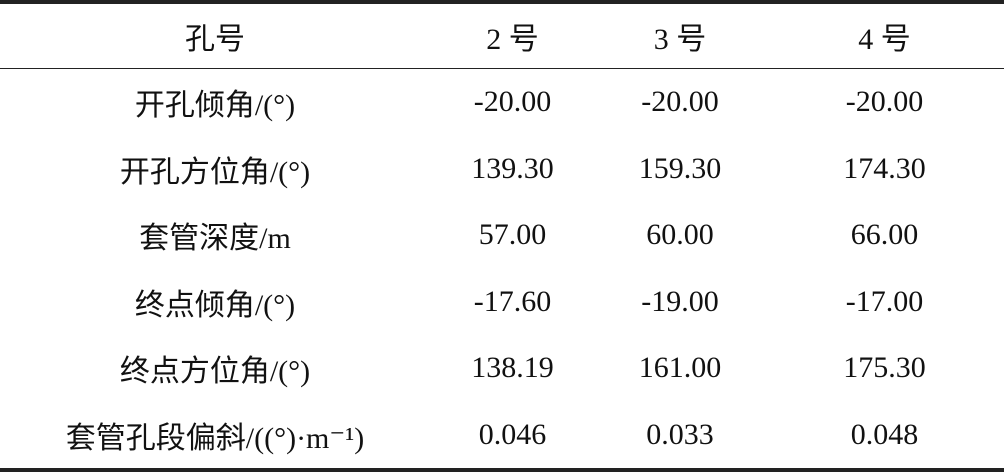 This screenshot has height=473, width=1004. I want to click on table-row: 套管深度/m 57.00 60.00 66.00, so click(502, 235).